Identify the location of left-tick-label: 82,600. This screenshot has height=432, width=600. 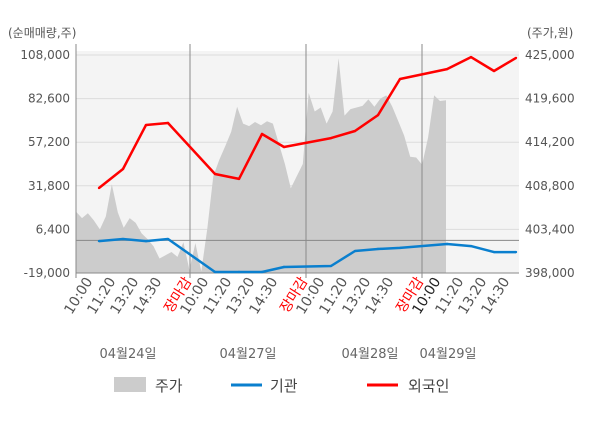
(49, 99).